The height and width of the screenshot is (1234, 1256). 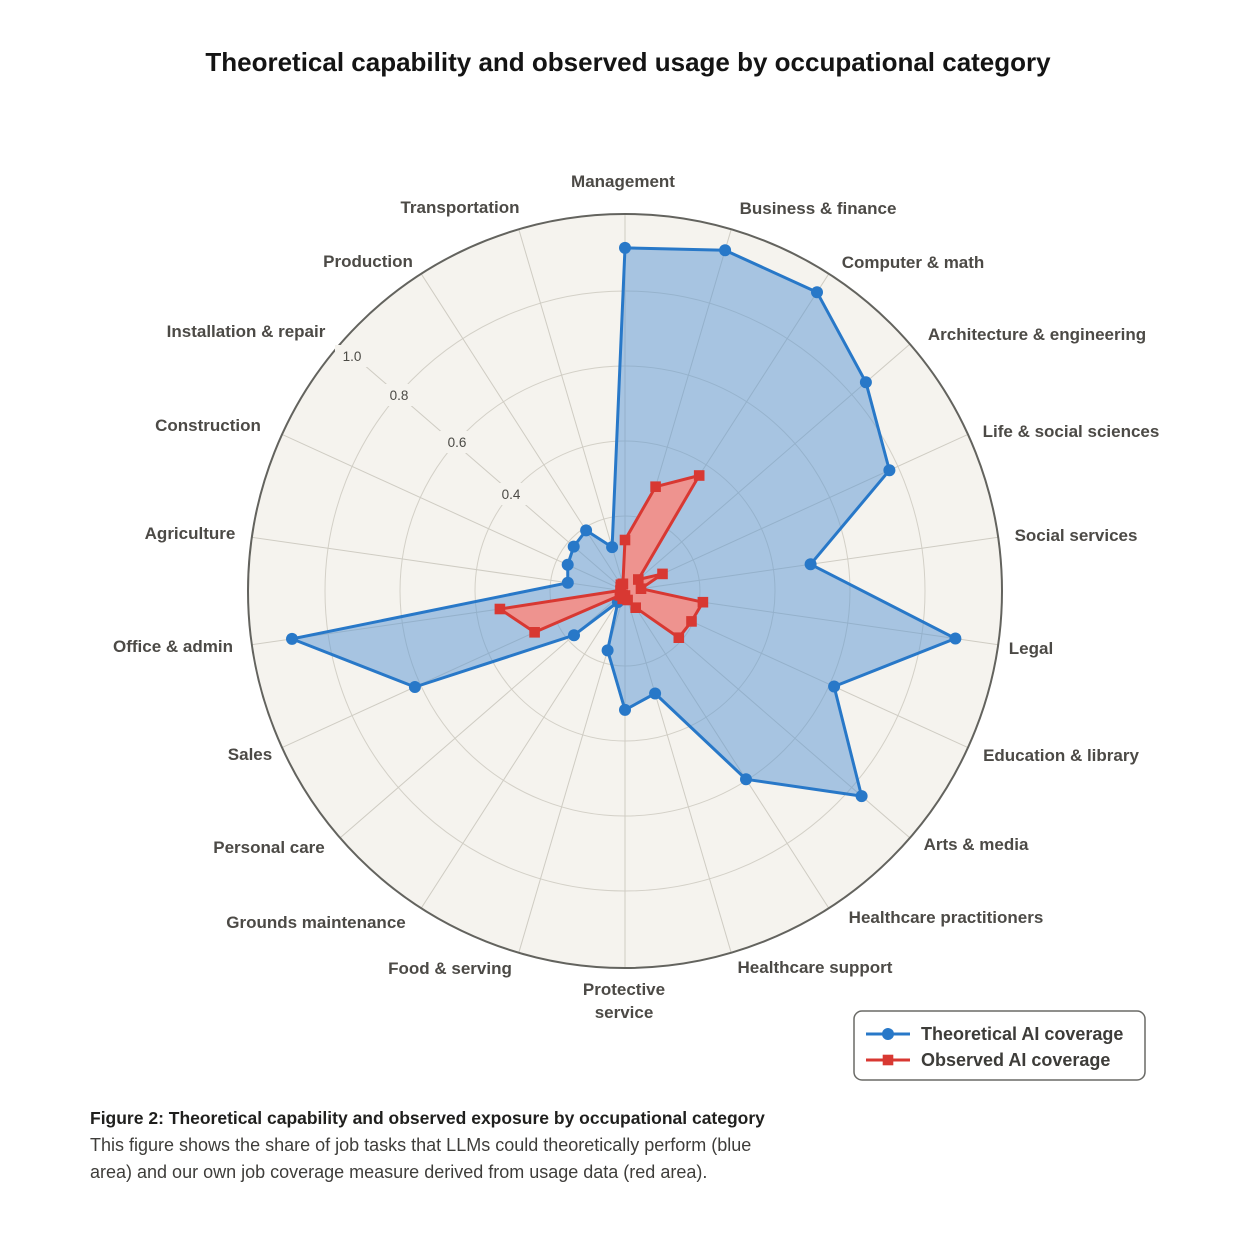 I want to click on svg-text: Education & library, so click(x=1061, y=755).